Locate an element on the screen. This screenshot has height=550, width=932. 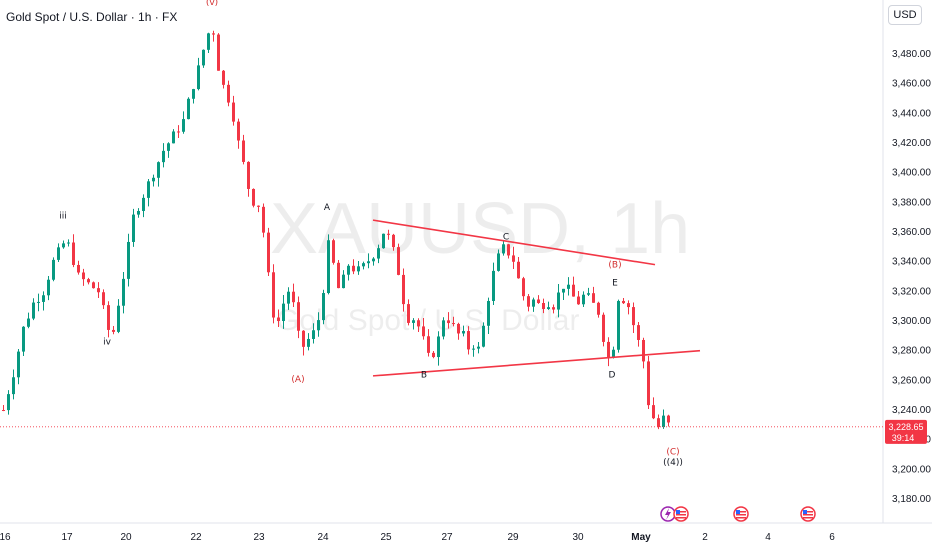
wave-label: (B) is located at coordinates (614, 266).